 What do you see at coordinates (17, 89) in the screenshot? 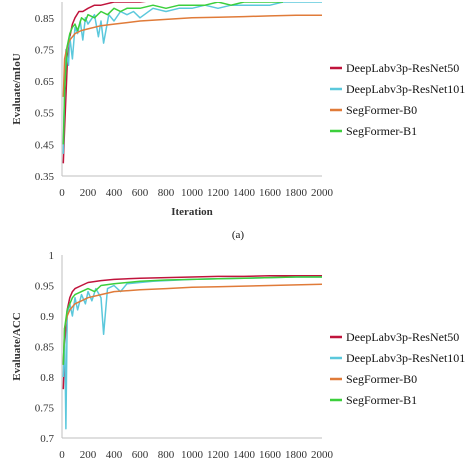
I see `y-axis-title: Evaluate/mIoU` at bounding box center [17, 89].